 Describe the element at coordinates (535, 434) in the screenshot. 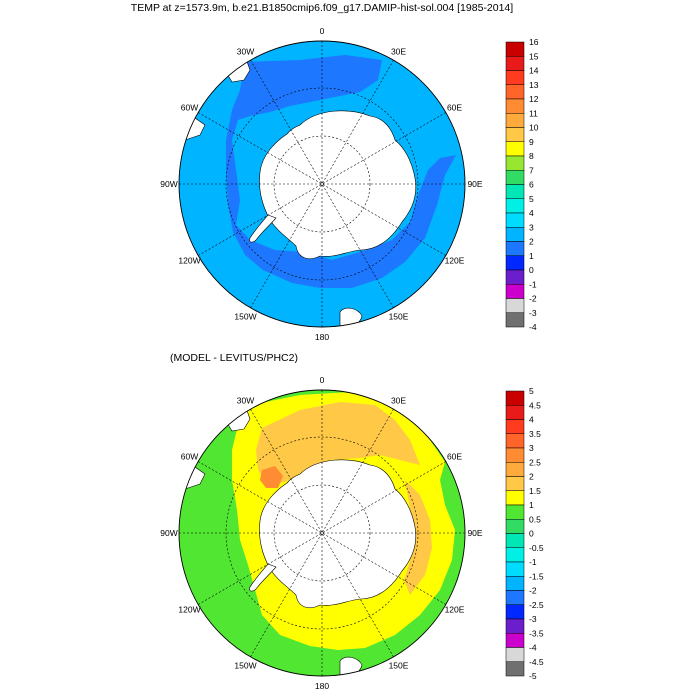

I see `colorbar-label: 3.5` at that location.